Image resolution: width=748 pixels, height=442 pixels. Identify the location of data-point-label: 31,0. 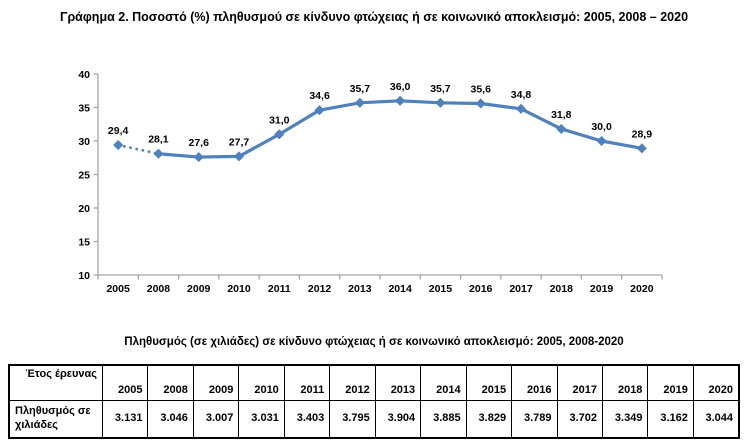
(279, 120).